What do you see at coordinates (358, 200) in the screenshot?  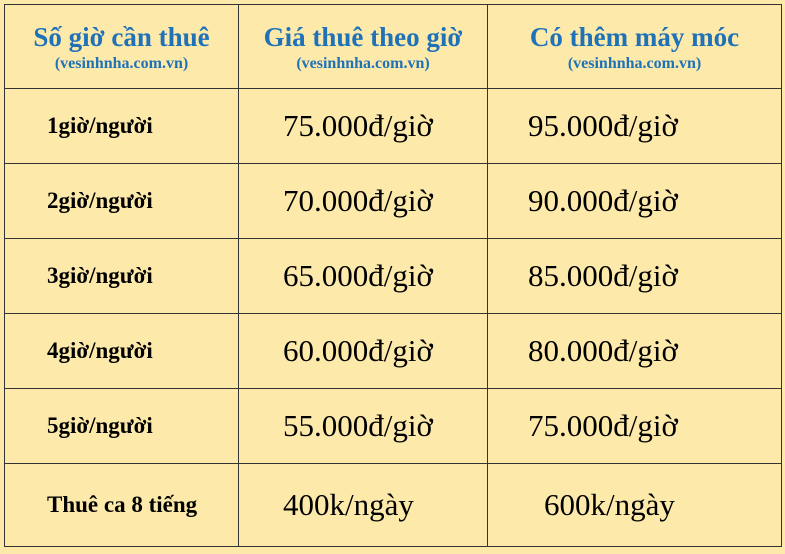 I see `cell-text: 70.000đ/giờ` at bounding box center [358, 200].